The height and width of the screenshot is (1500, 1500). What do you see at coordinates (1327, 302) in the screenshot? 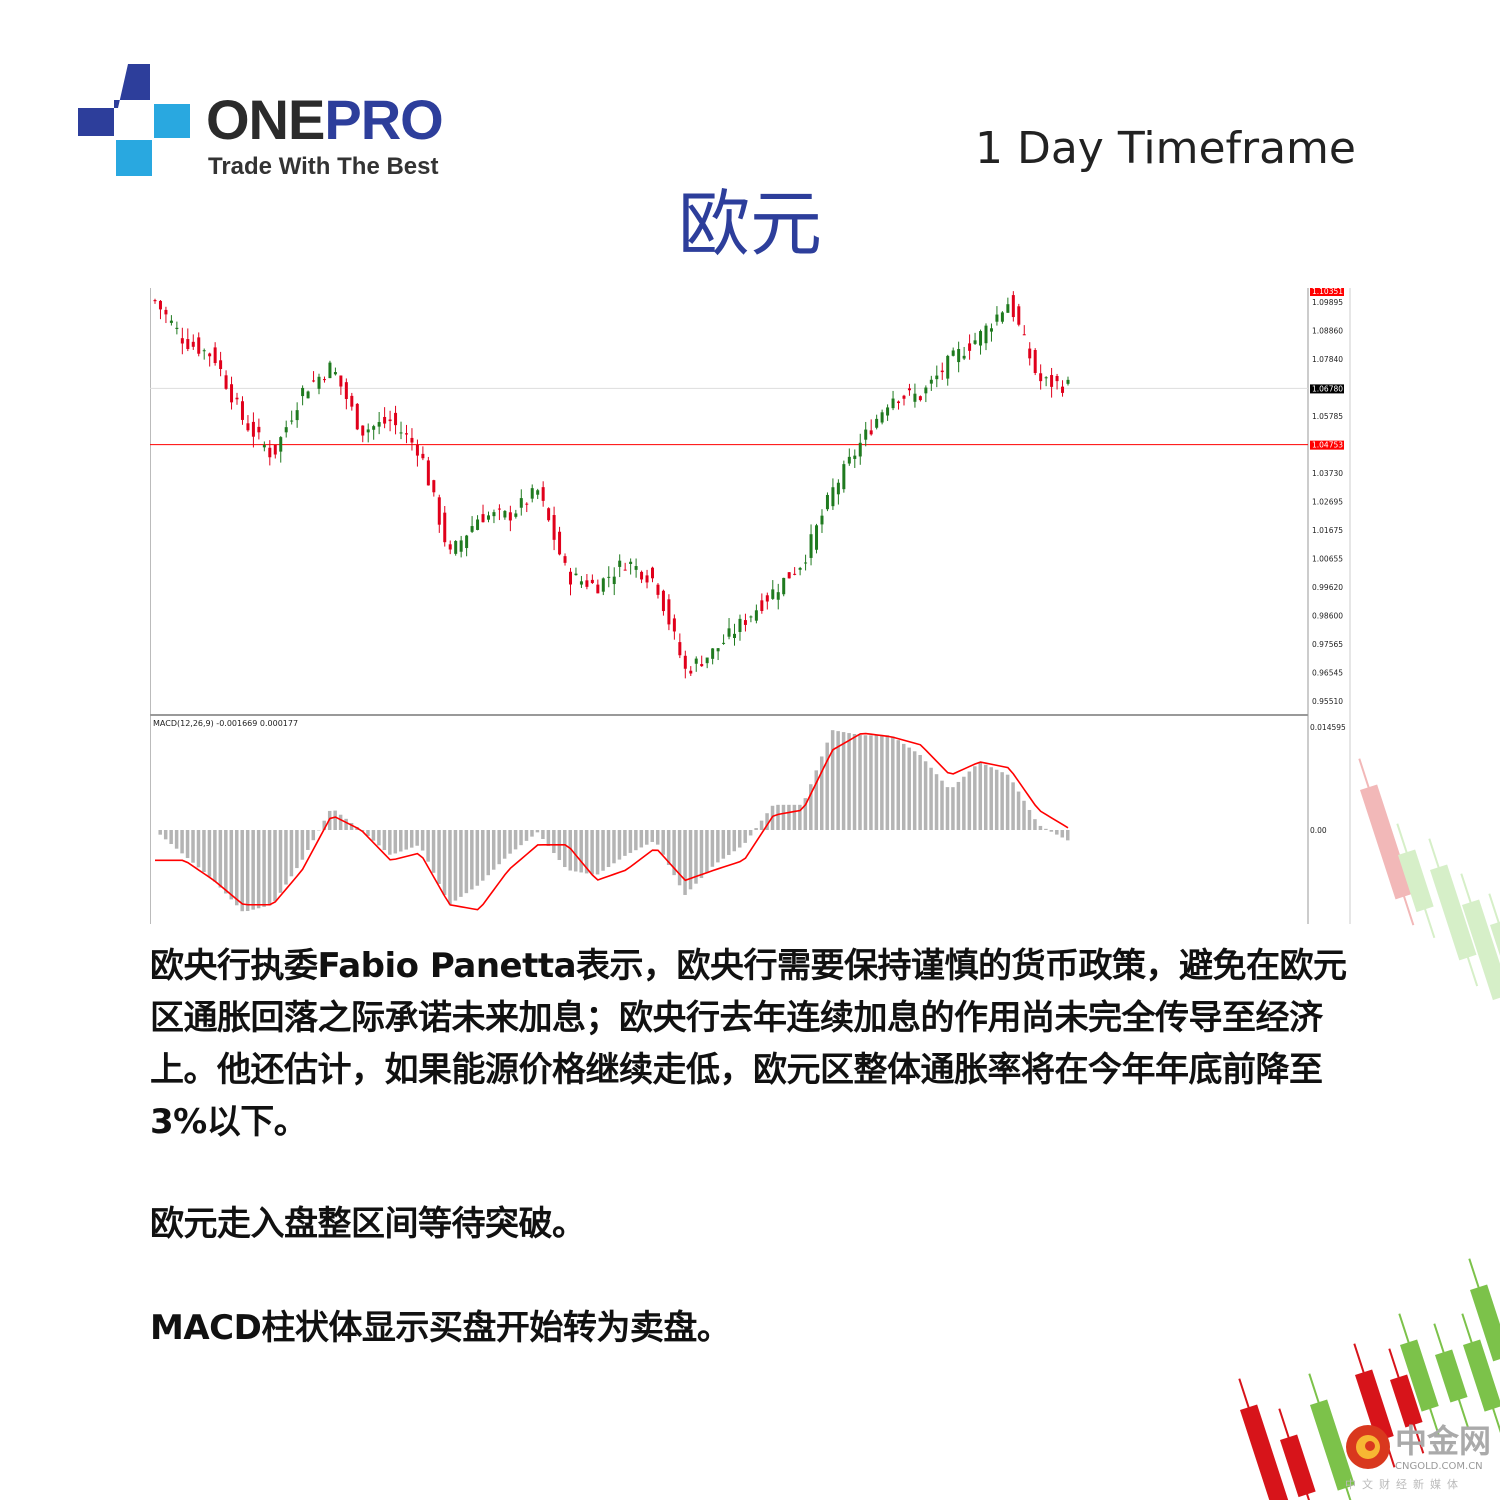
I see `price-tick-label: 1.09895` at bounding box center [1327, 302].